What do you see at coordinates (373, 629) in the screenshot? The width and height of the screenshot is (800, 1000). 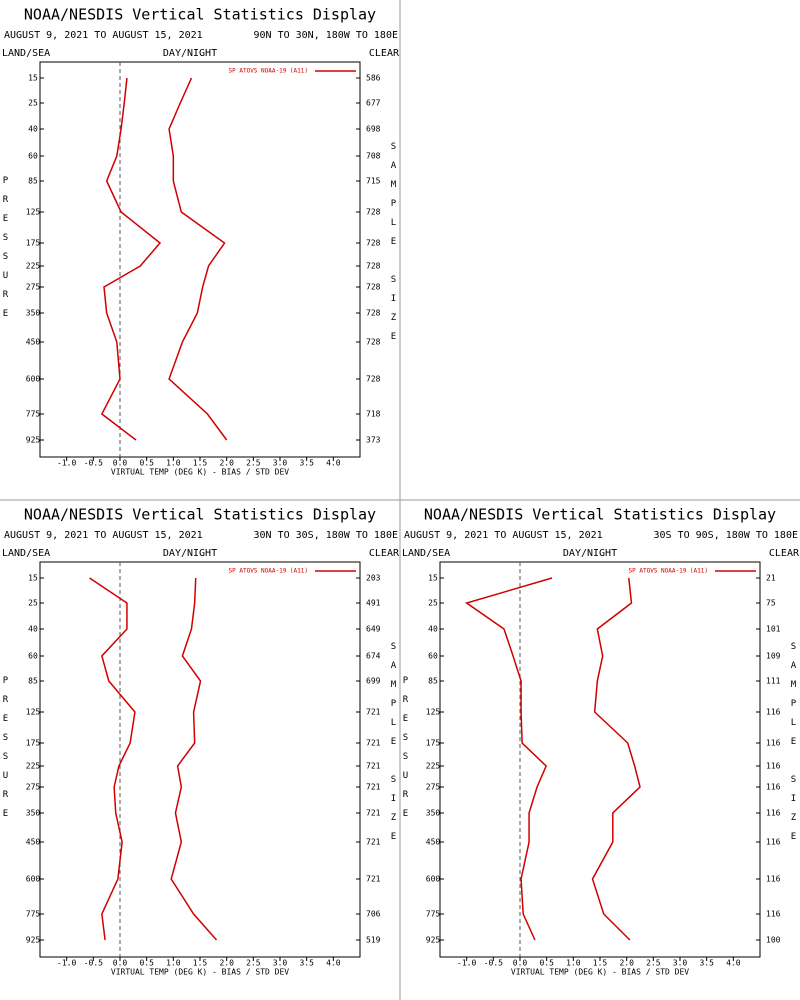 I see `sample-size-label: 649` at bounding box center [373, 629].